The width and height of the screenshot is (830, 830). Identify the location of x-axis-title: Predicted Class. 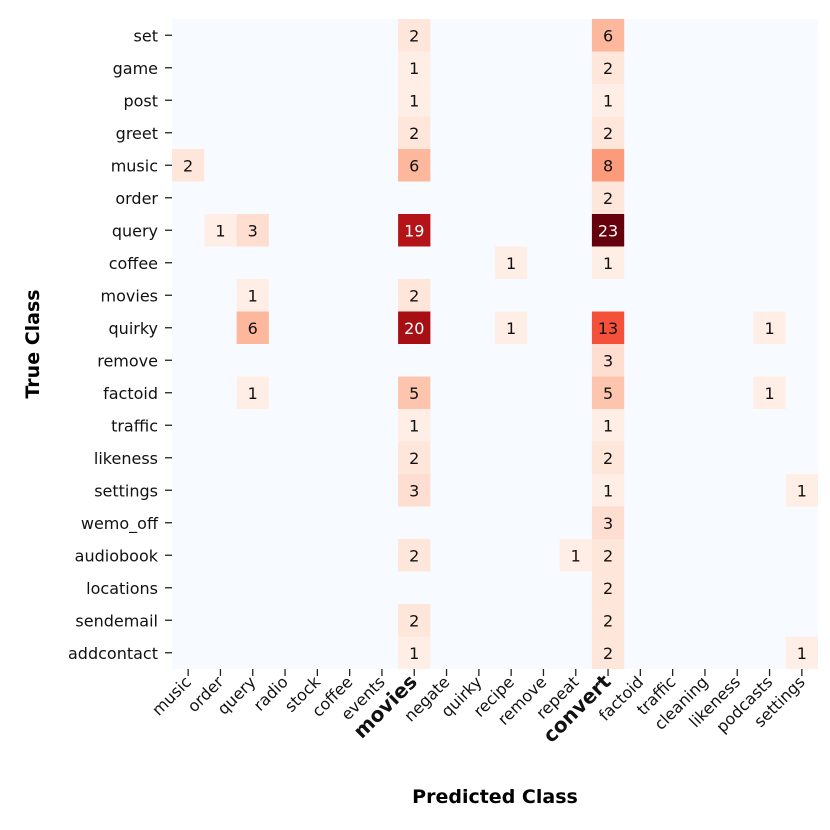
(495, 797).